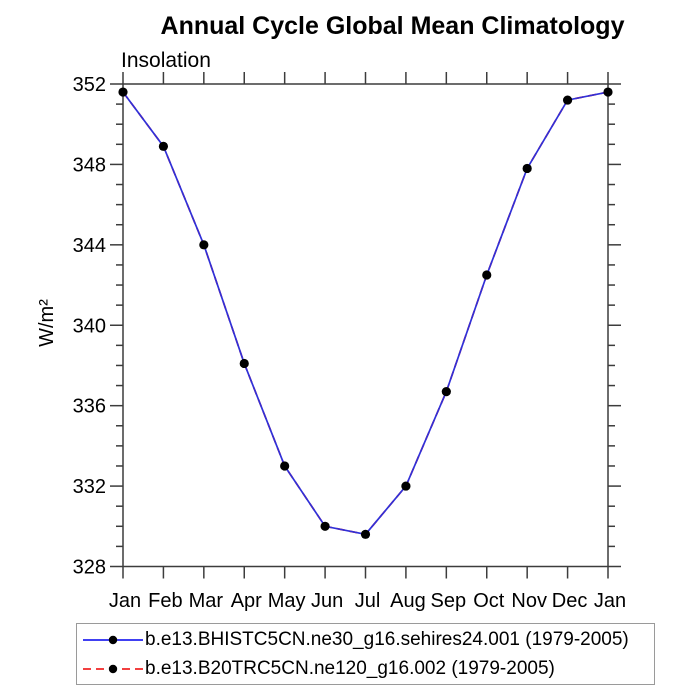  Describe the element at coordinates (89, 85) in the screenshot. I see `y-tick-label: 352` at that location.